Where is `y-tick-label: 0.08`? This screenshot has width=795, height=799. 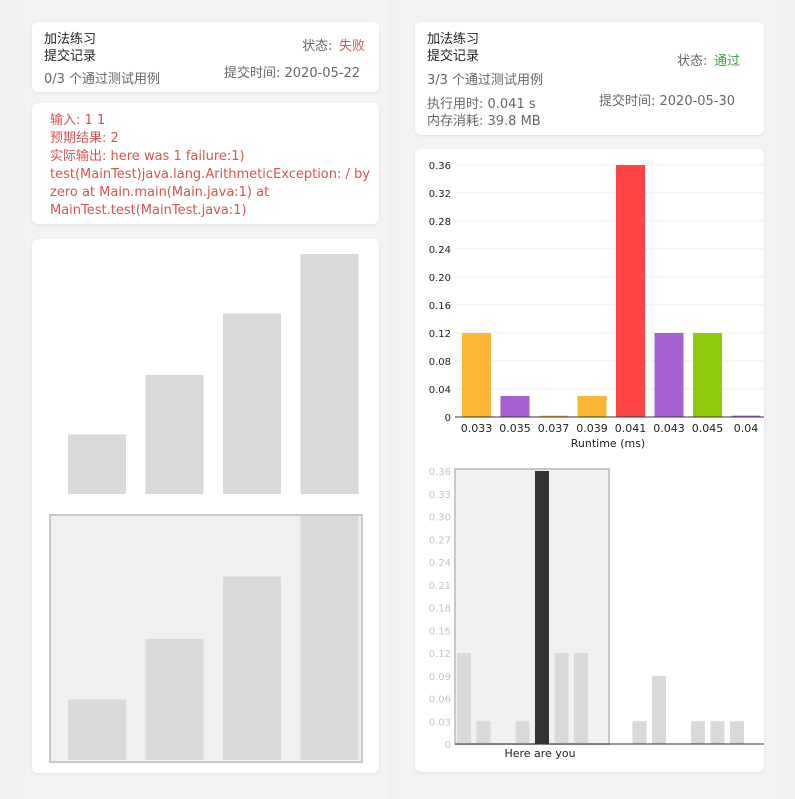
y-tick-label: 0.08 is located at coordinates (440, 362).